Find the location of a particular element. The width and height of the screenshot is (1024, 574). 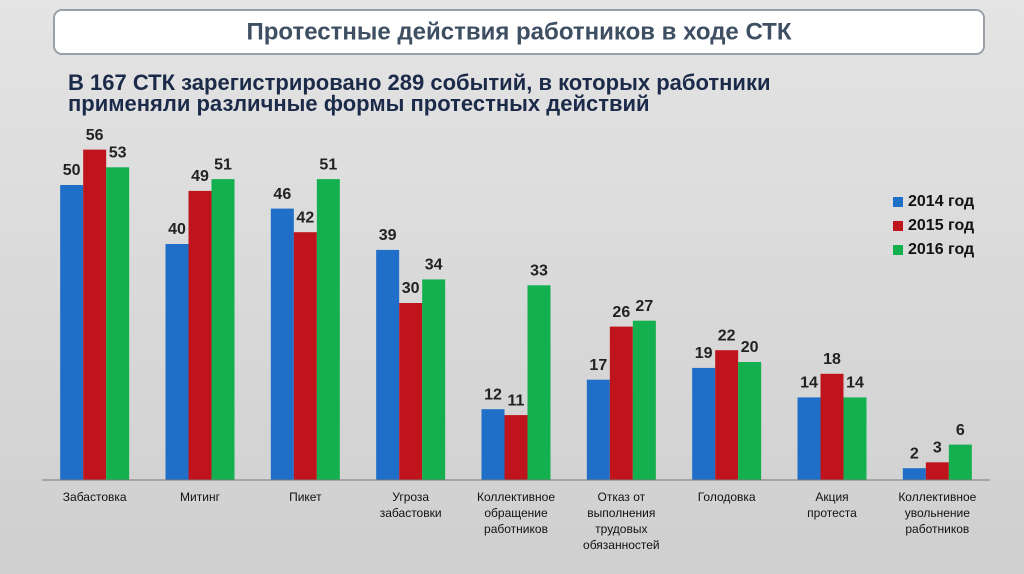

data-label: 50 is located at coordinates (72, 170).